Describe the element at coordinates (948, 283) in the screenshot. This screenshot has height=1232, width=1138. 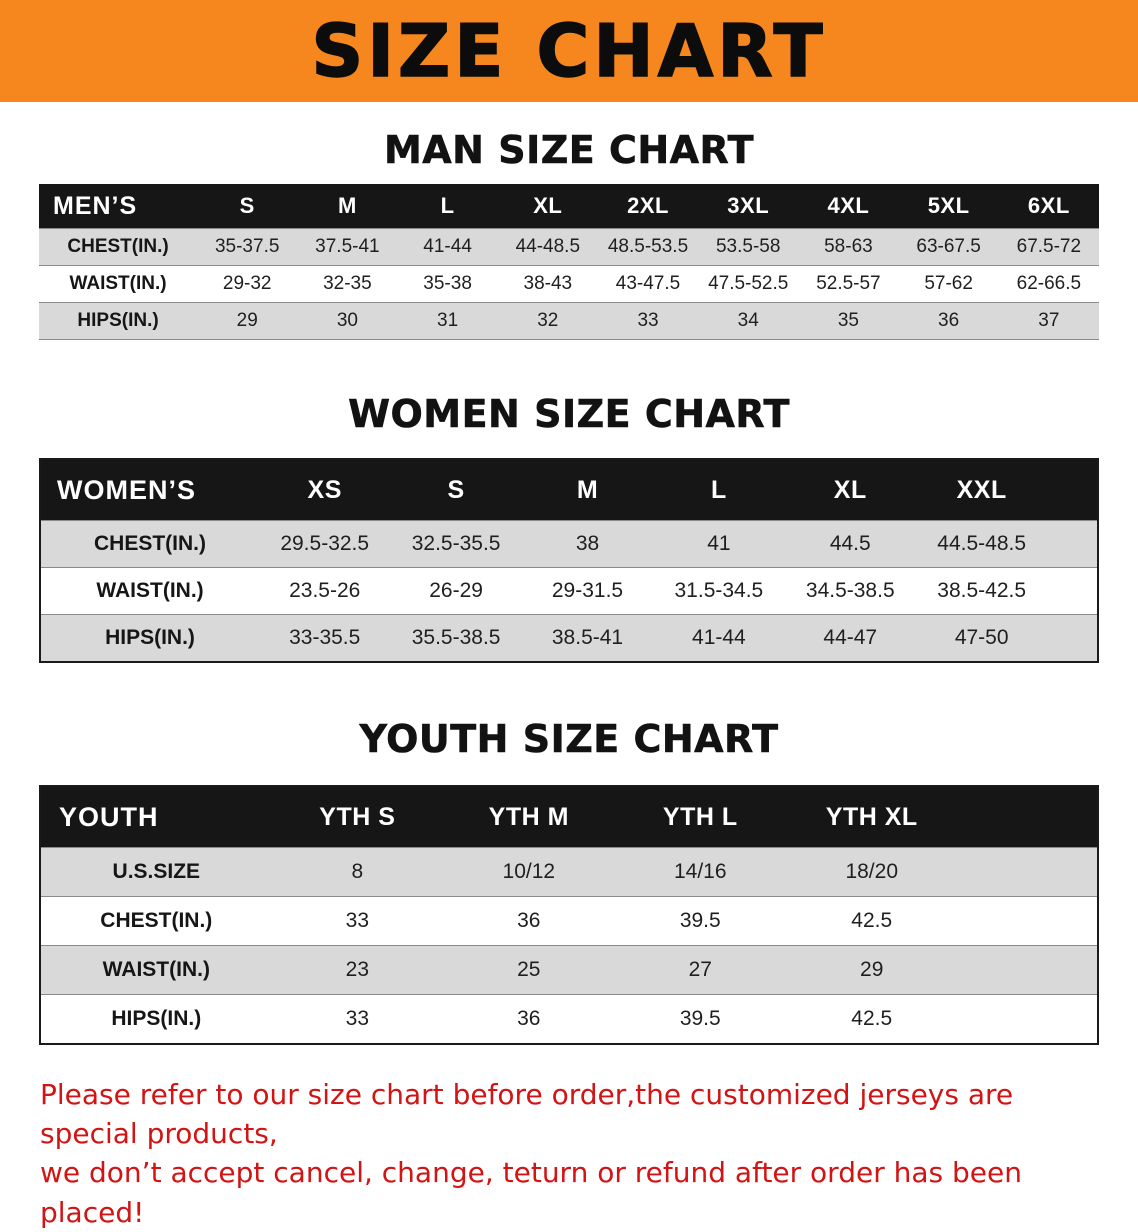
I see `size-value-cell: 57-62` at that location.